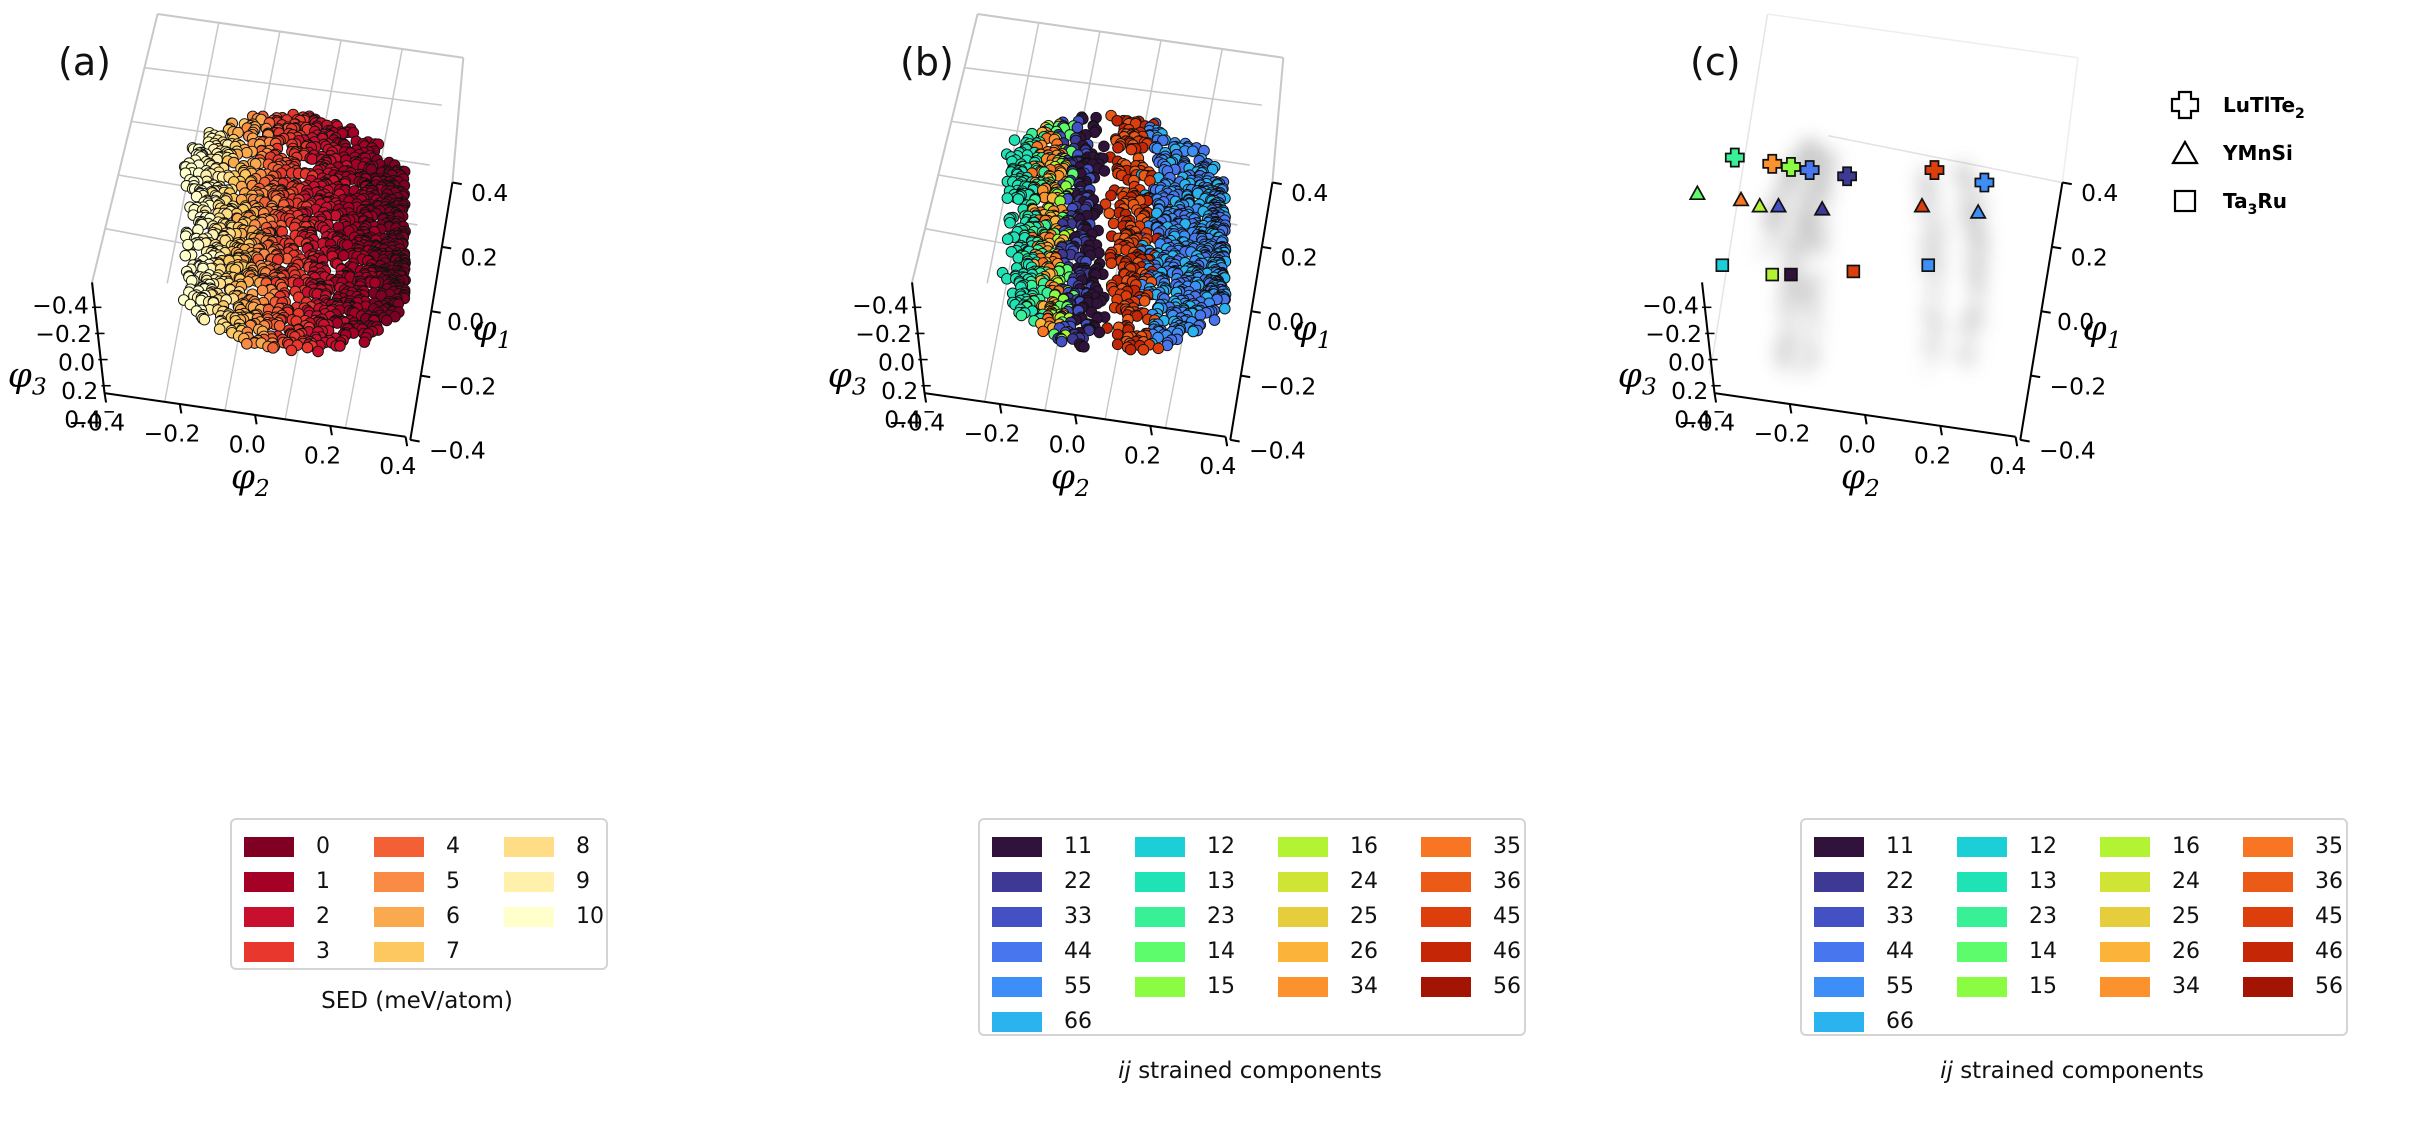 This screenshot has width=2436, height=1124. What do you see at coordinates (417, 1001) in the screenshot?
I see `sed-legend-title: SED (meV/atom)` at bounding box center [417, 1001].